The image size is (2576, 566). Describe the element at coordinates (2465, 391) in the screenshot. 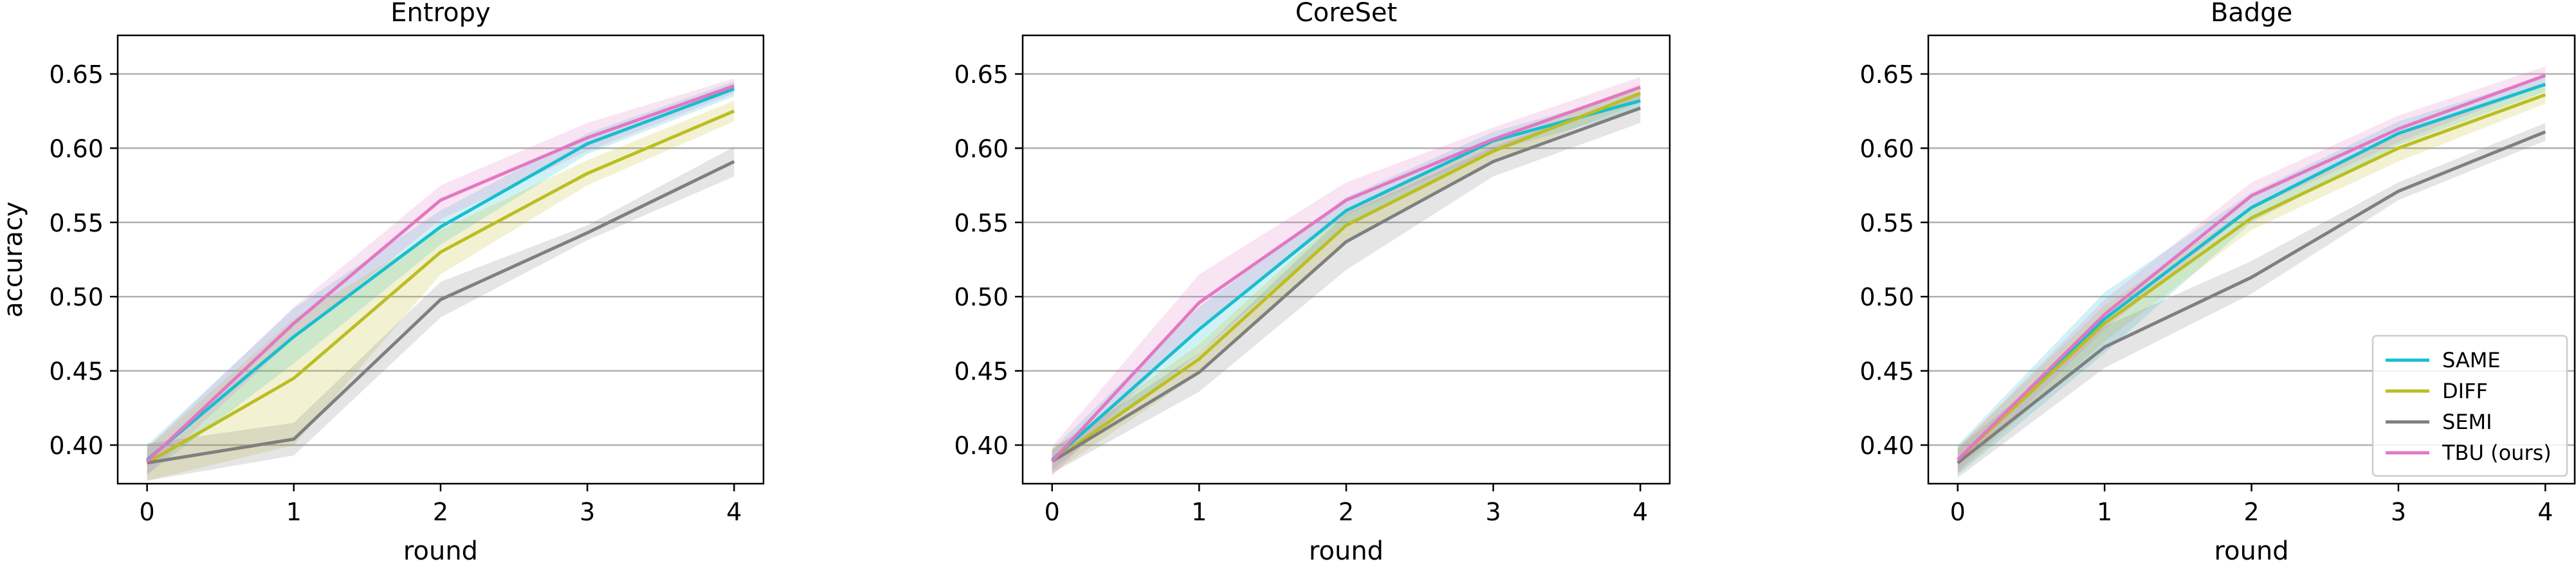

I see `legend-label: DIFF` at that location.